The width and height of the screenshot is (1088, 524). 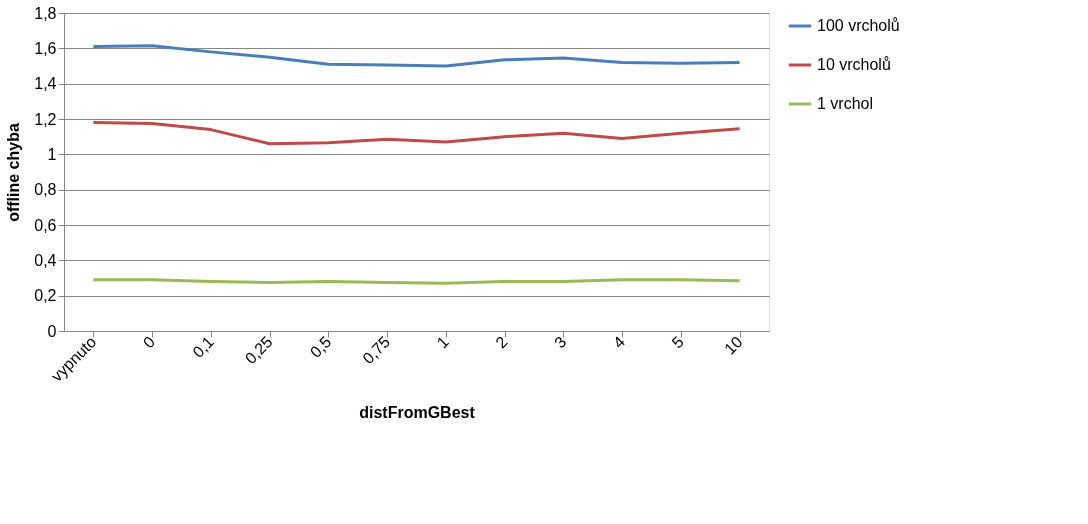 I want to click on y-tick-label: 1,2, so click(x=45, y=119).